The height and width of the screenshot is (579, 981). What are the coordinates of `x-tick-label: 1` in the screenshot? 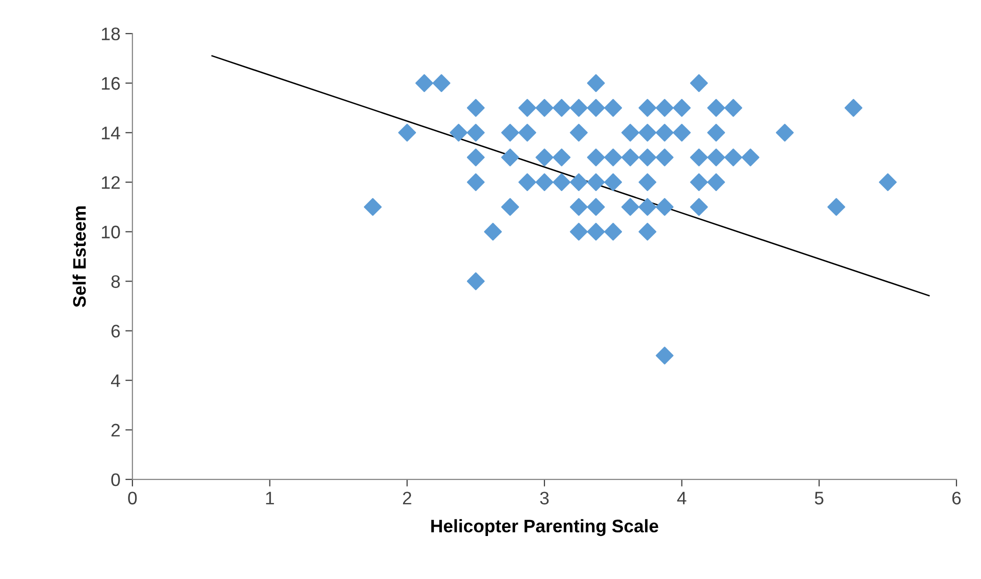 It's located at (270, 498).